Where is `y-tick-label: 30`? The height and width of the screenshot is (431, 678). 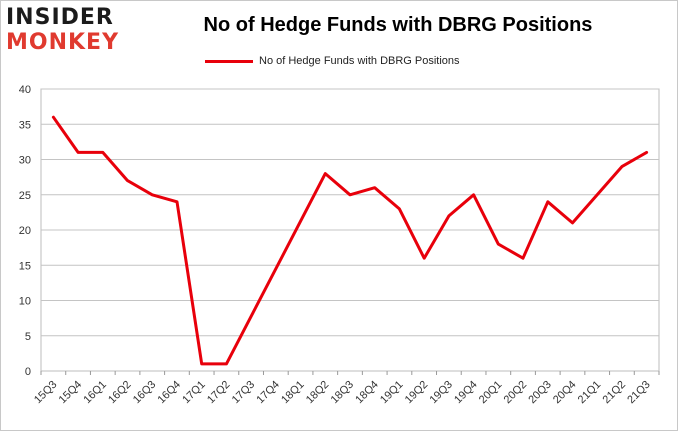
y-tick-label: 30 is located at coordinates (25, 161).